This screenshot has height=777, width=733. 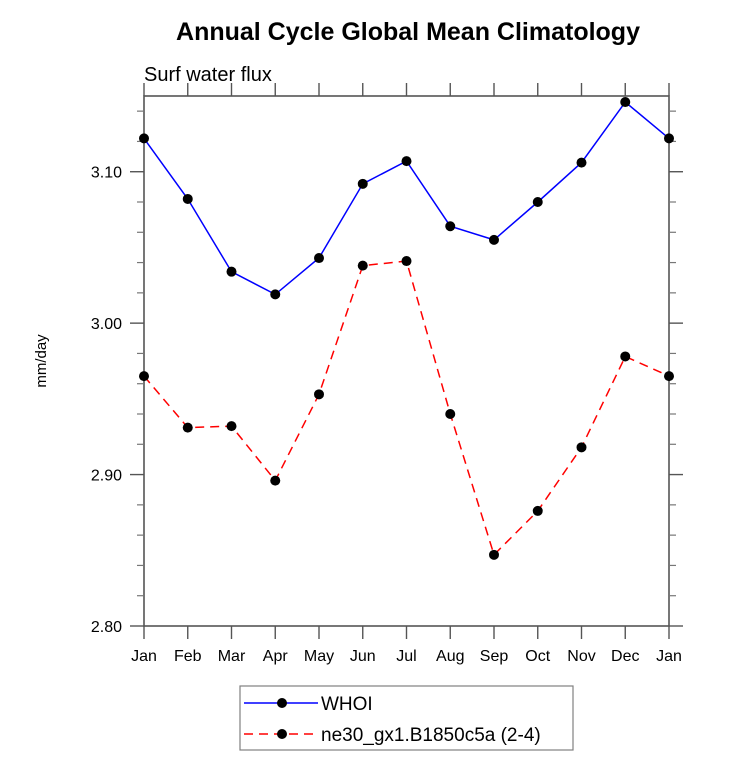 I want to click on legend-box, so click(x=406, y=718).